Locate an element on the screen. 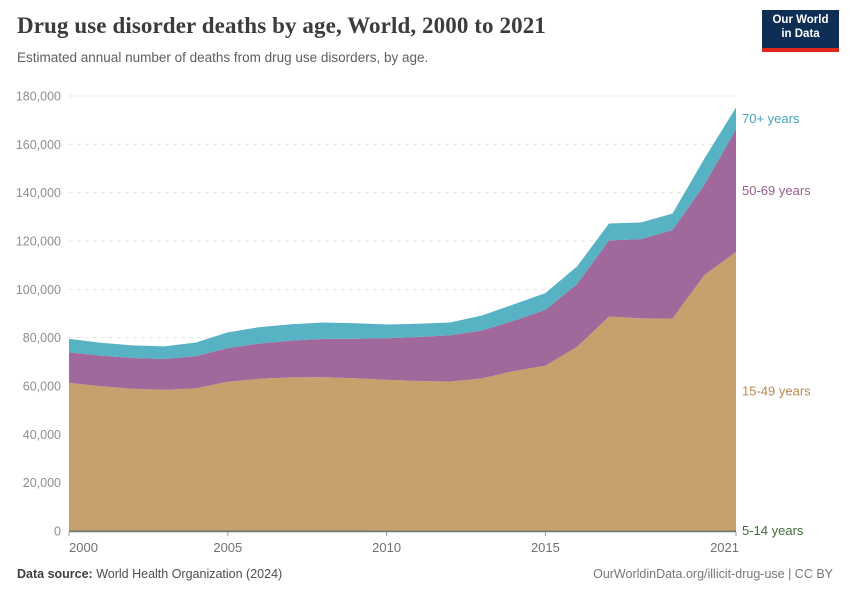 This screenshot has width=850, height=600. x-axis-tick-label: 2010 is located at coordinates (386, 547).